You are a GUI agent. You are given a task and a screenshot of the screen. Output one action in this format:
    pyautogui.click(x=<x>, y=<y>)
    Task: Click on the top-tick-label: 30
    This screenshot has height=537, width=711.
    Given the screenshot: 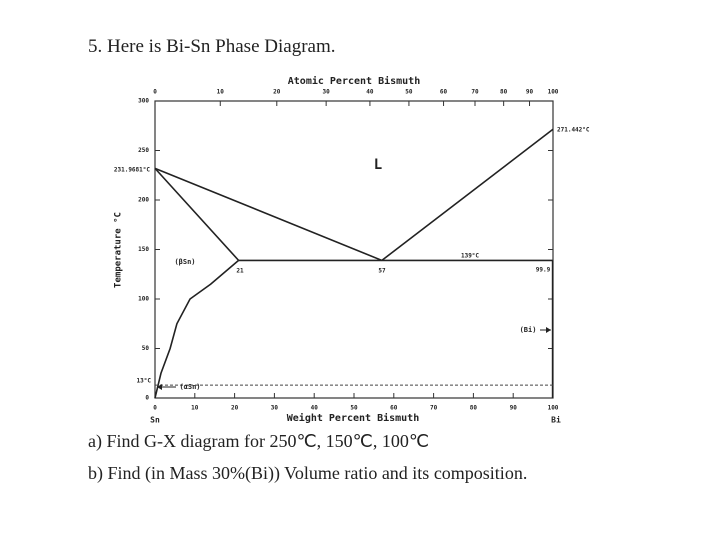 What is the action you would take?
    pyautogui.click(x=327, y=92)
    